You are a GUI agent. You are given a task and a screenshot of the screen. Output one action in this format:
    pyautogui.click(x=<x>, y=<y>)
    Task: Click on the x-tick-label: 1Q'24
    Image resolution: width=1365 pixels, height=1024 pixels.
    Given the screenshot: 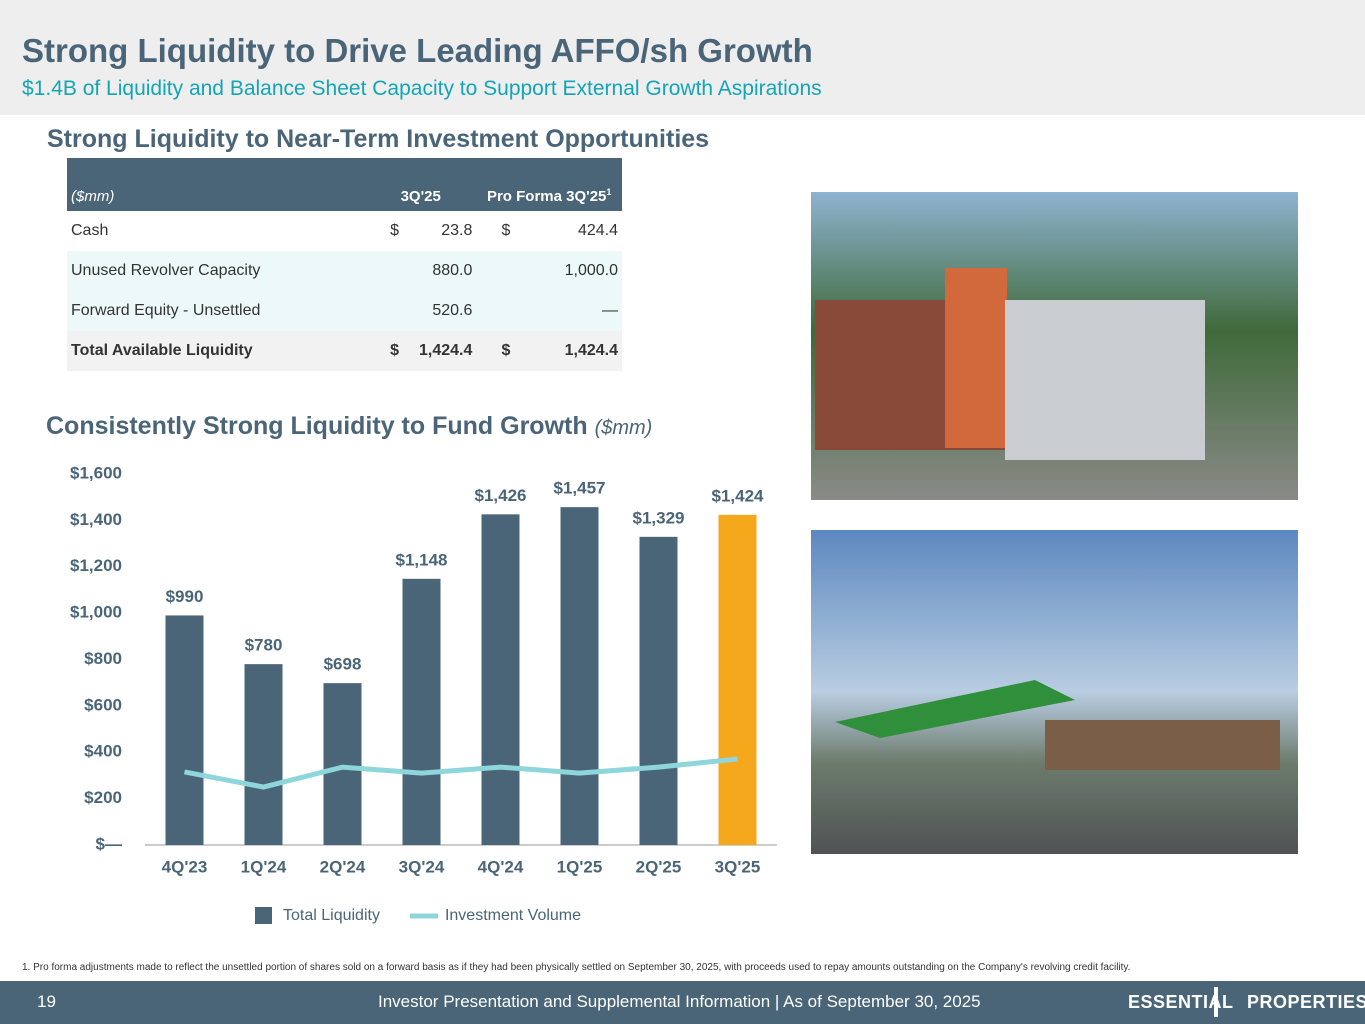 What is the action you would take?
    pyautogui.click(x=264, y=866)
    